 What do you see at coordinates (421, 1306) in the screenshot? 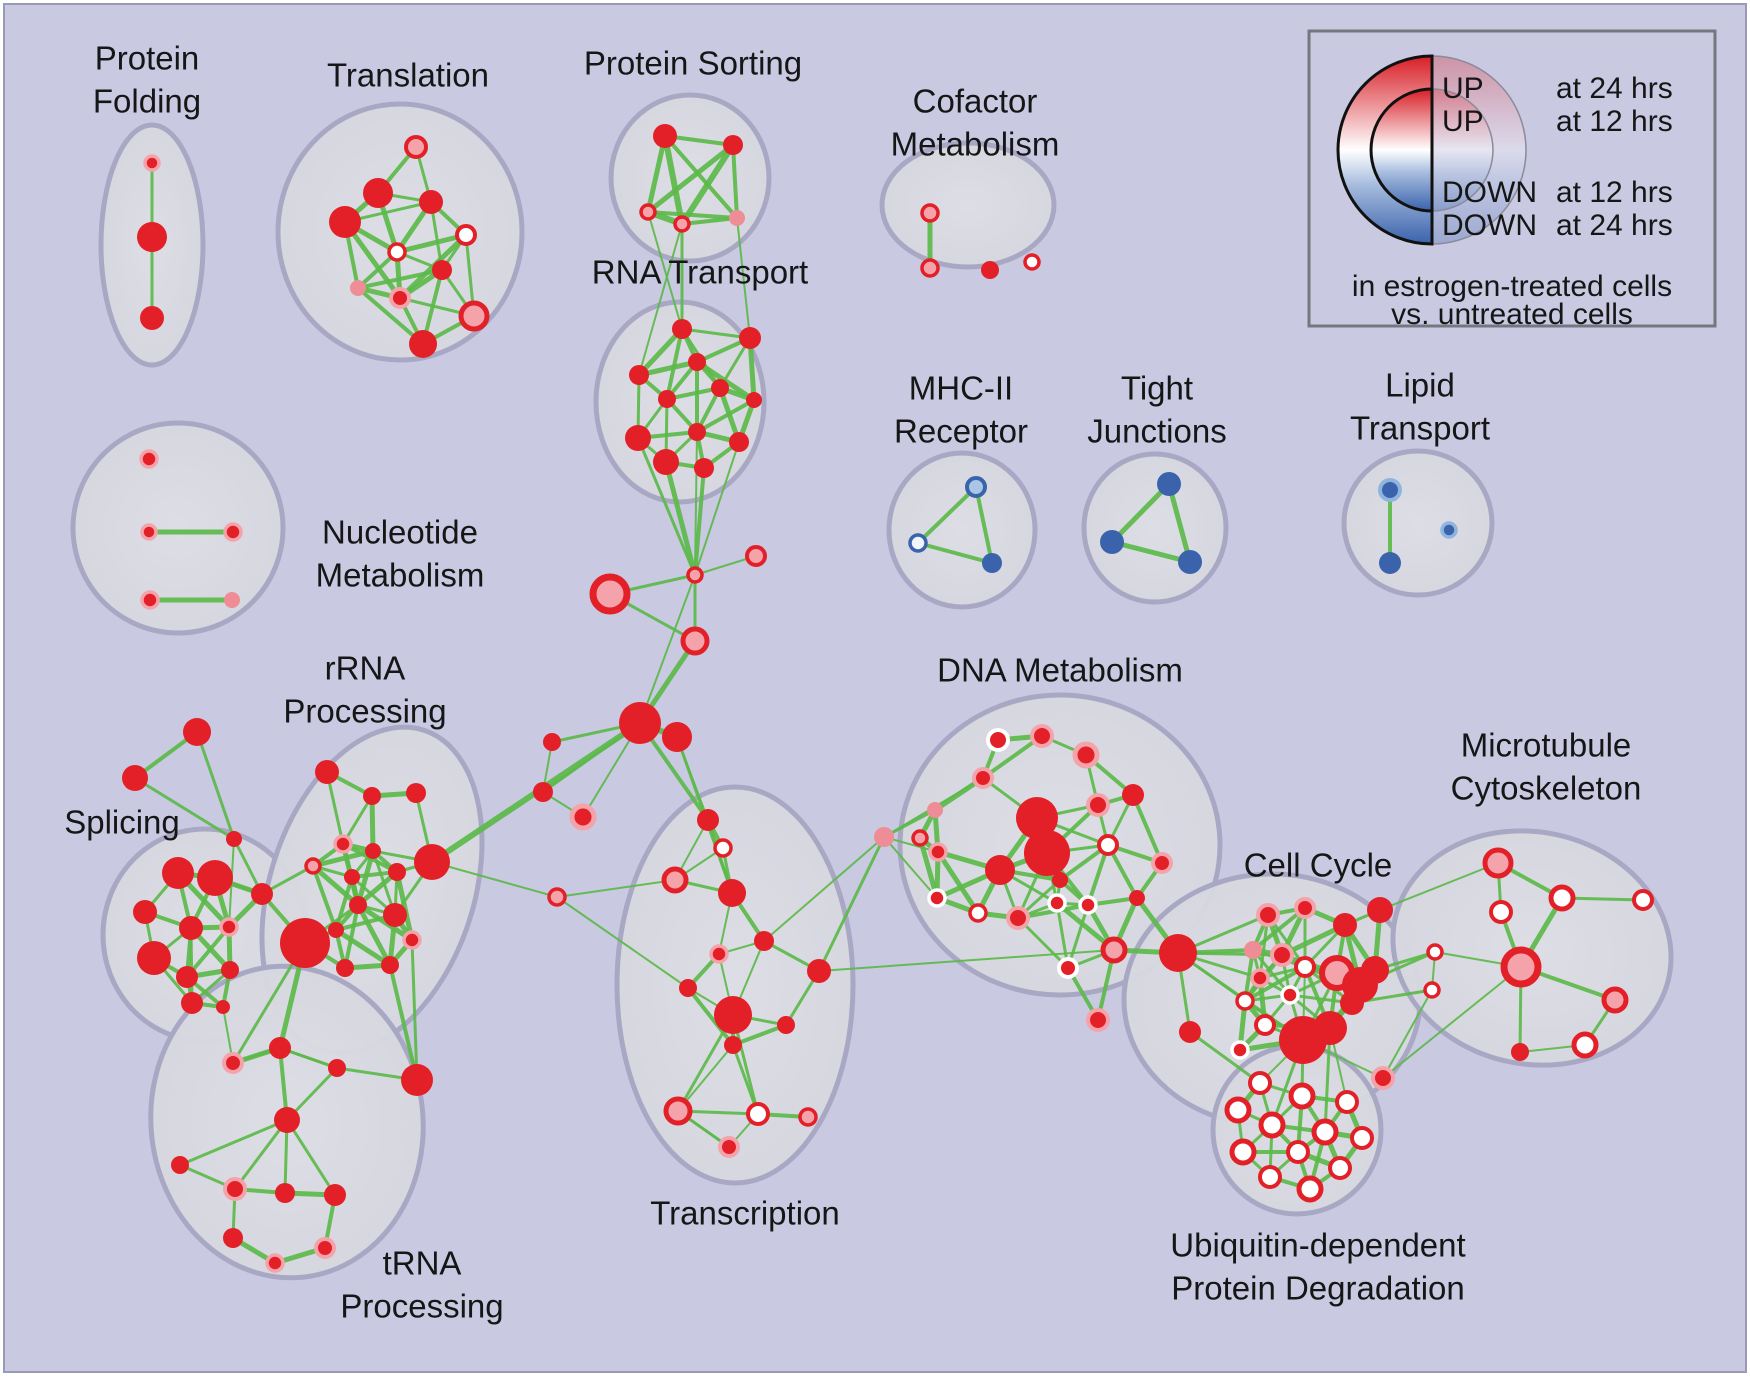
I see `cluster-label-trna-processing: Processing` at bounding box center [421, 1306].